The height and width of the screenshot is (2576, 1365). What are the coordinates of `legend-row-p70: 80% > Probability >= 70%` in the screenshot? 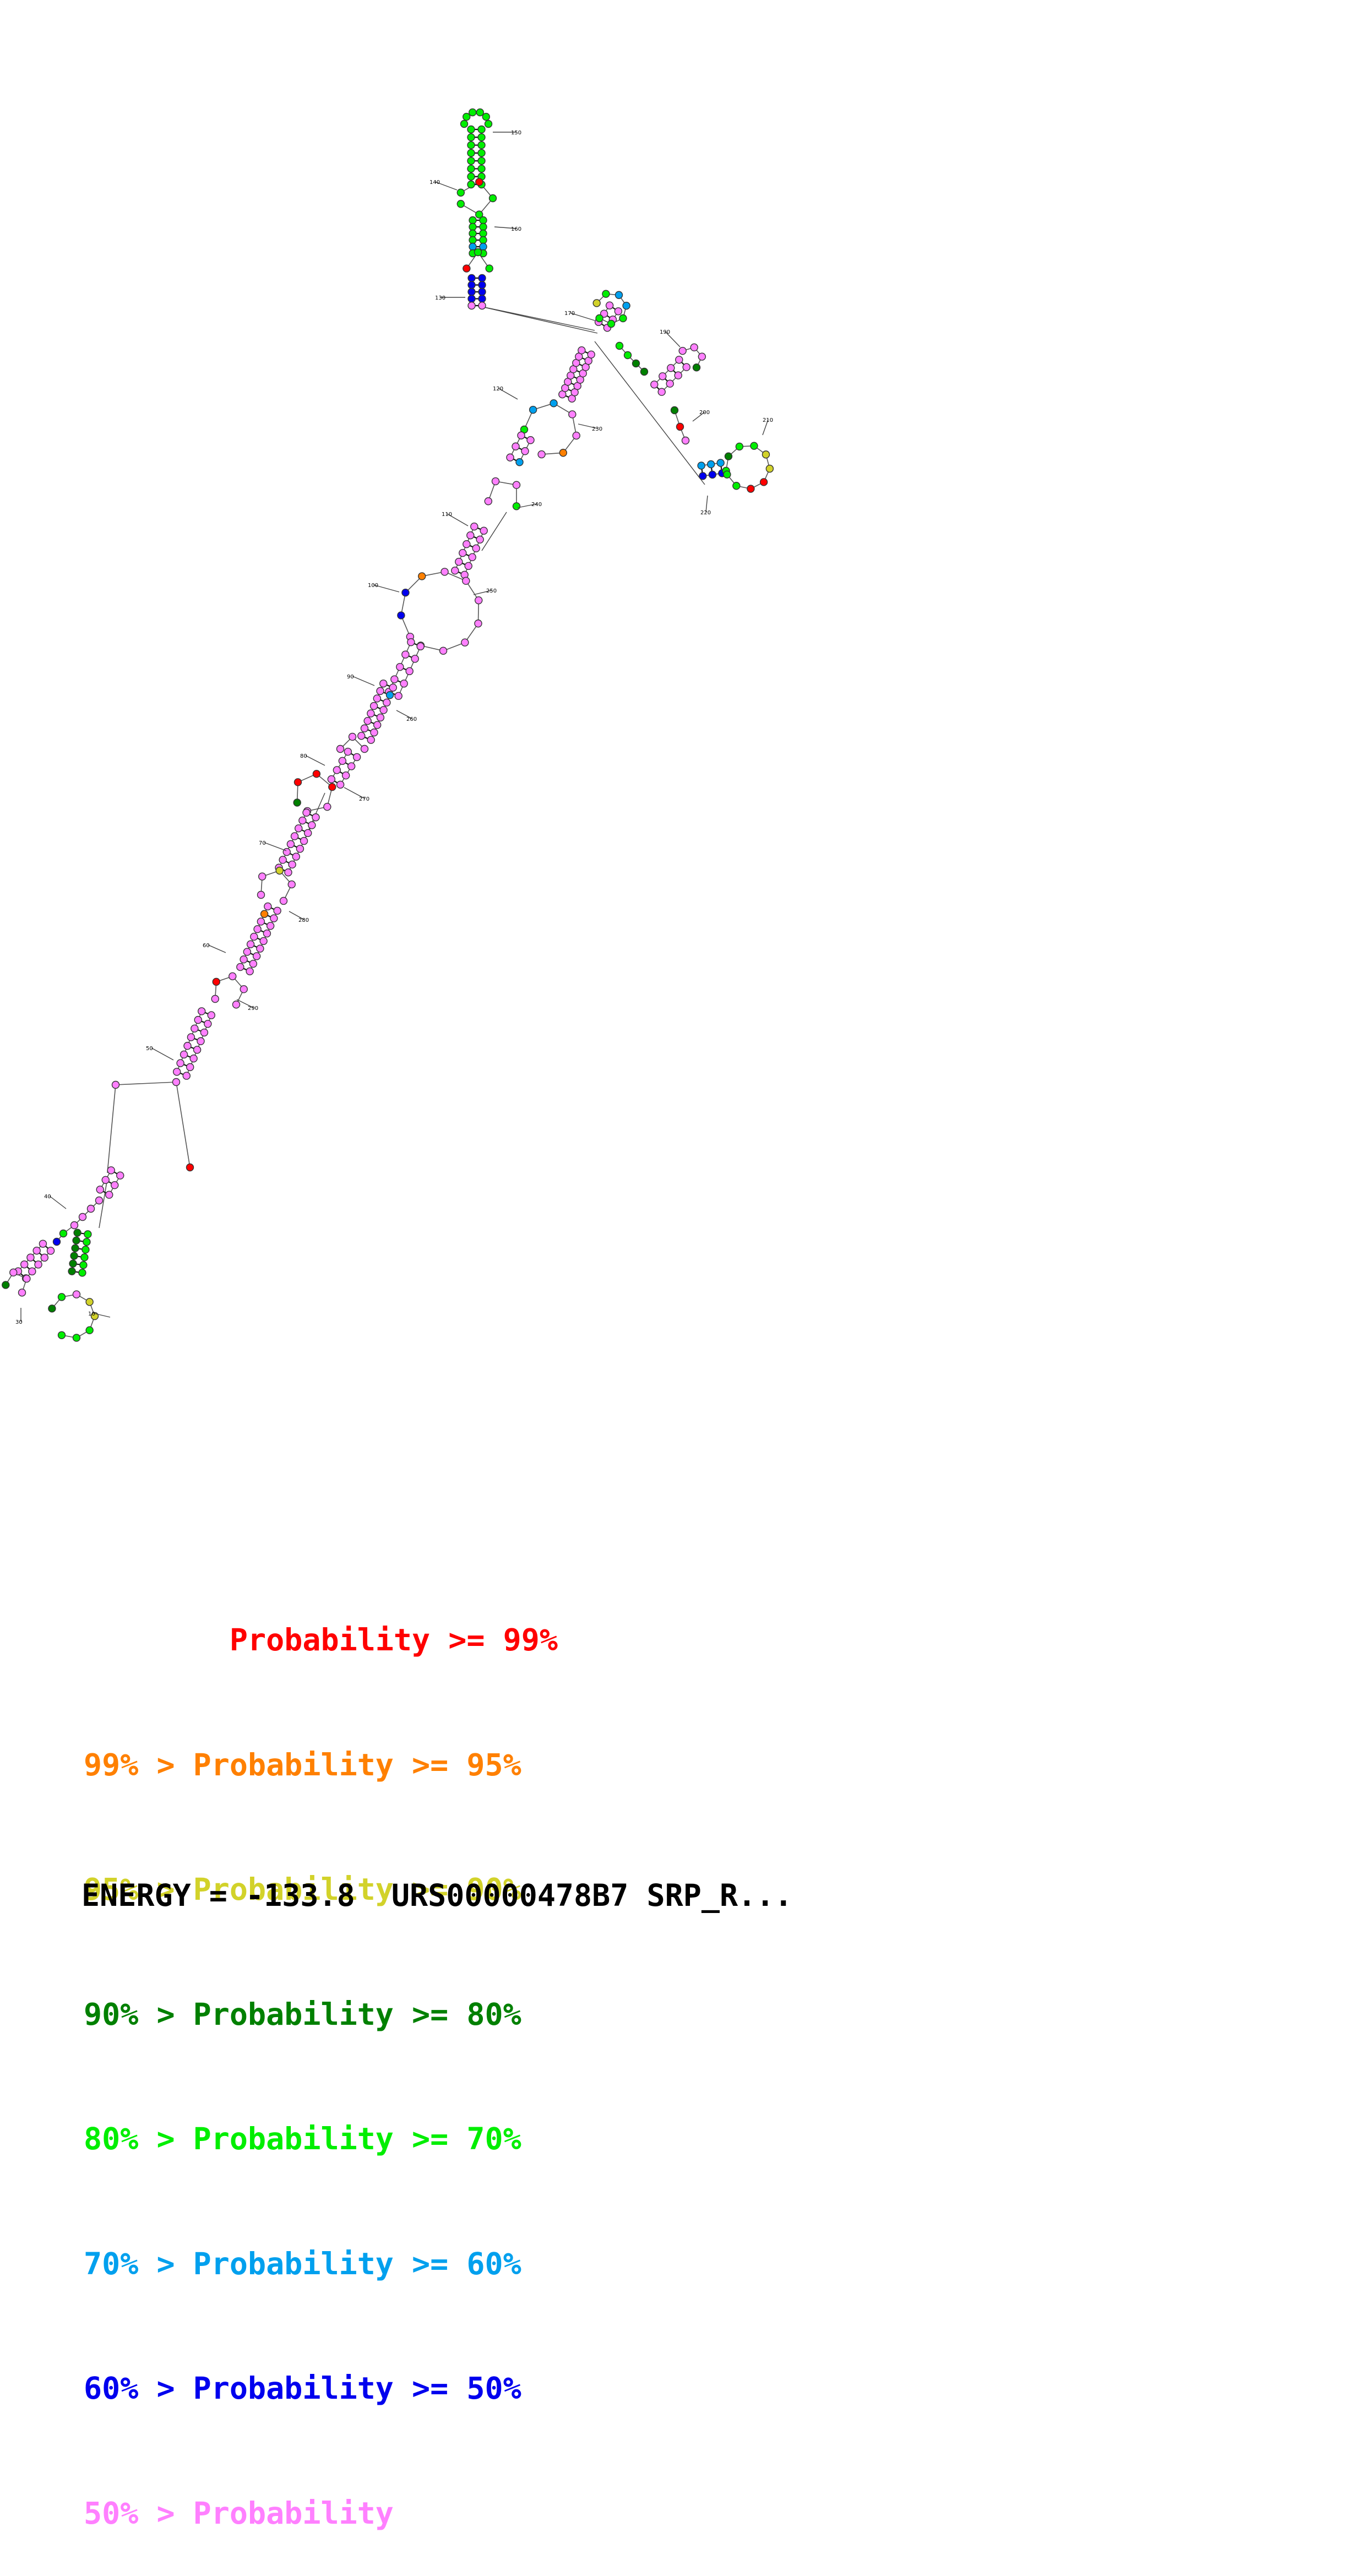 It's located at (302, 2138).